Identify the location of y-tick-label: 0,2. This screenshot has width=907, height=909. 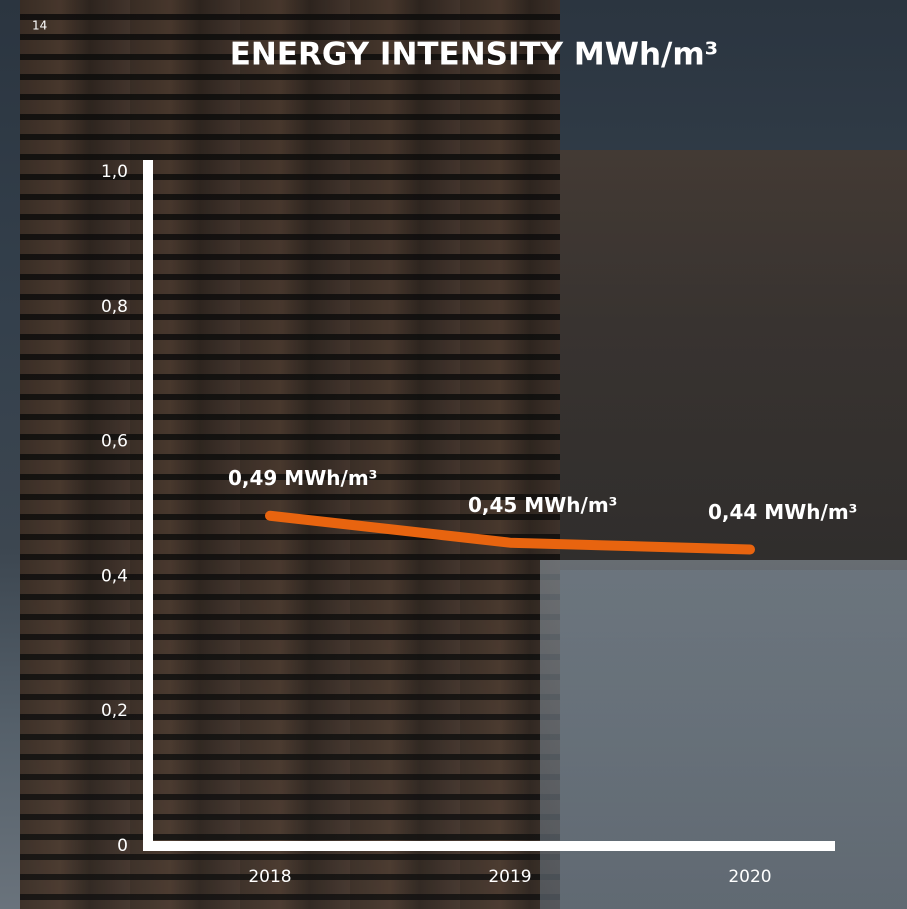
(114, 711).